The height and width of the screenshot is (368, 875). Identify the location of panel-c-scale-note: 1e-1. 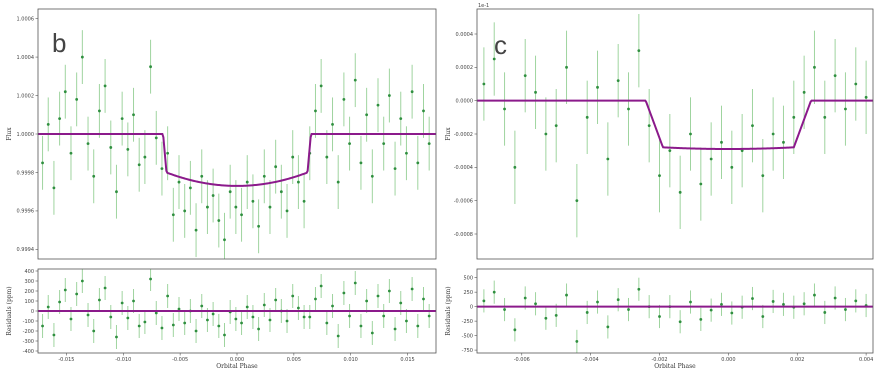
(483, 6).